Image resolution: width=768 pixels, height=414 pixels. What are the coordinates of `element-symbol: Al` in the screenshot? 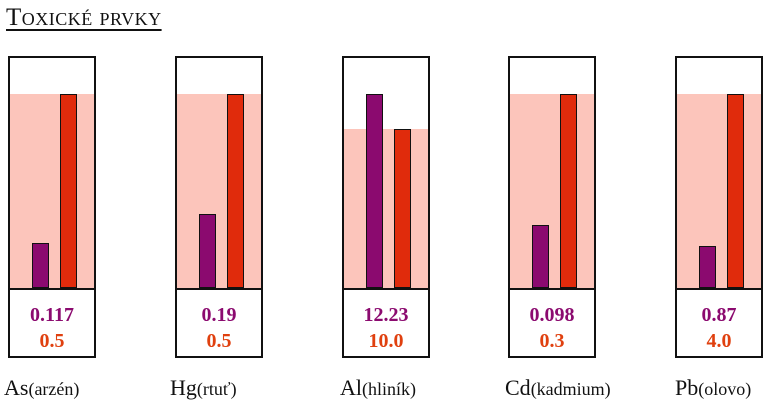 It's located at (351, 387).